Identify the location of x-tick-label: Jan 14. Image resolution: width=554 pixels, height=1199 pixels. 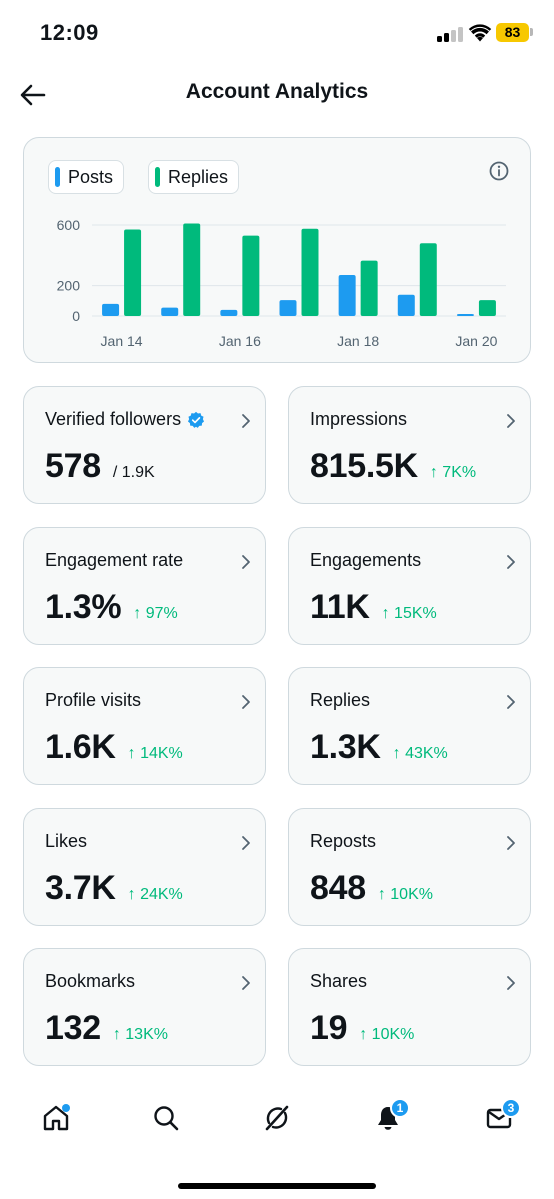
(122, 341).